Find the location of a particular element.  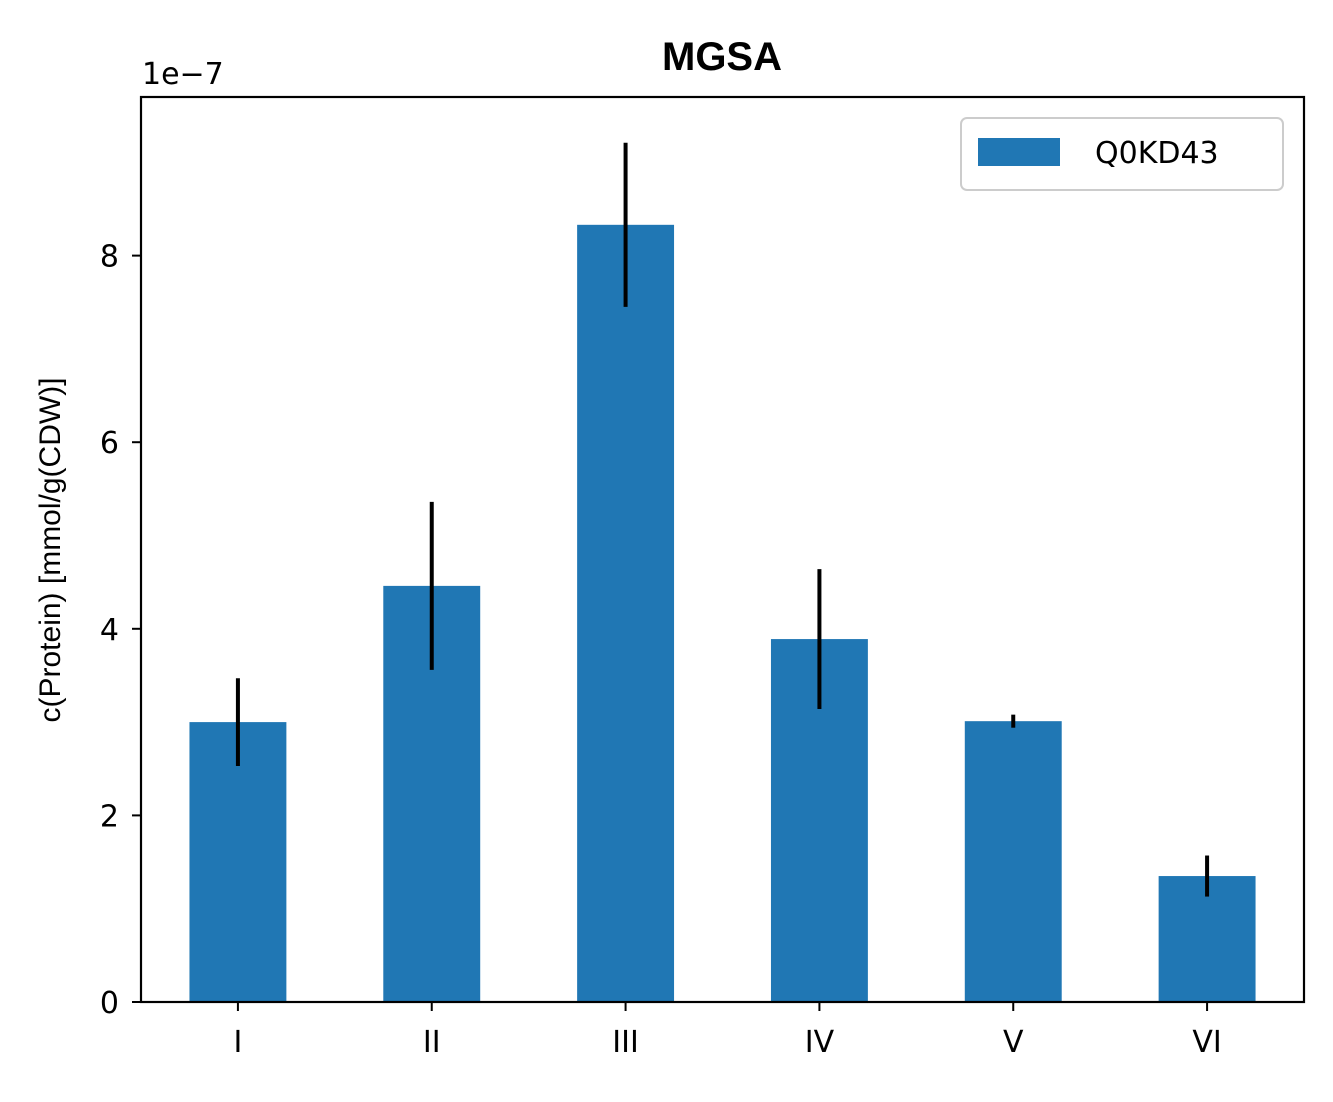

bar-V is located at coordinates (1013, 861).